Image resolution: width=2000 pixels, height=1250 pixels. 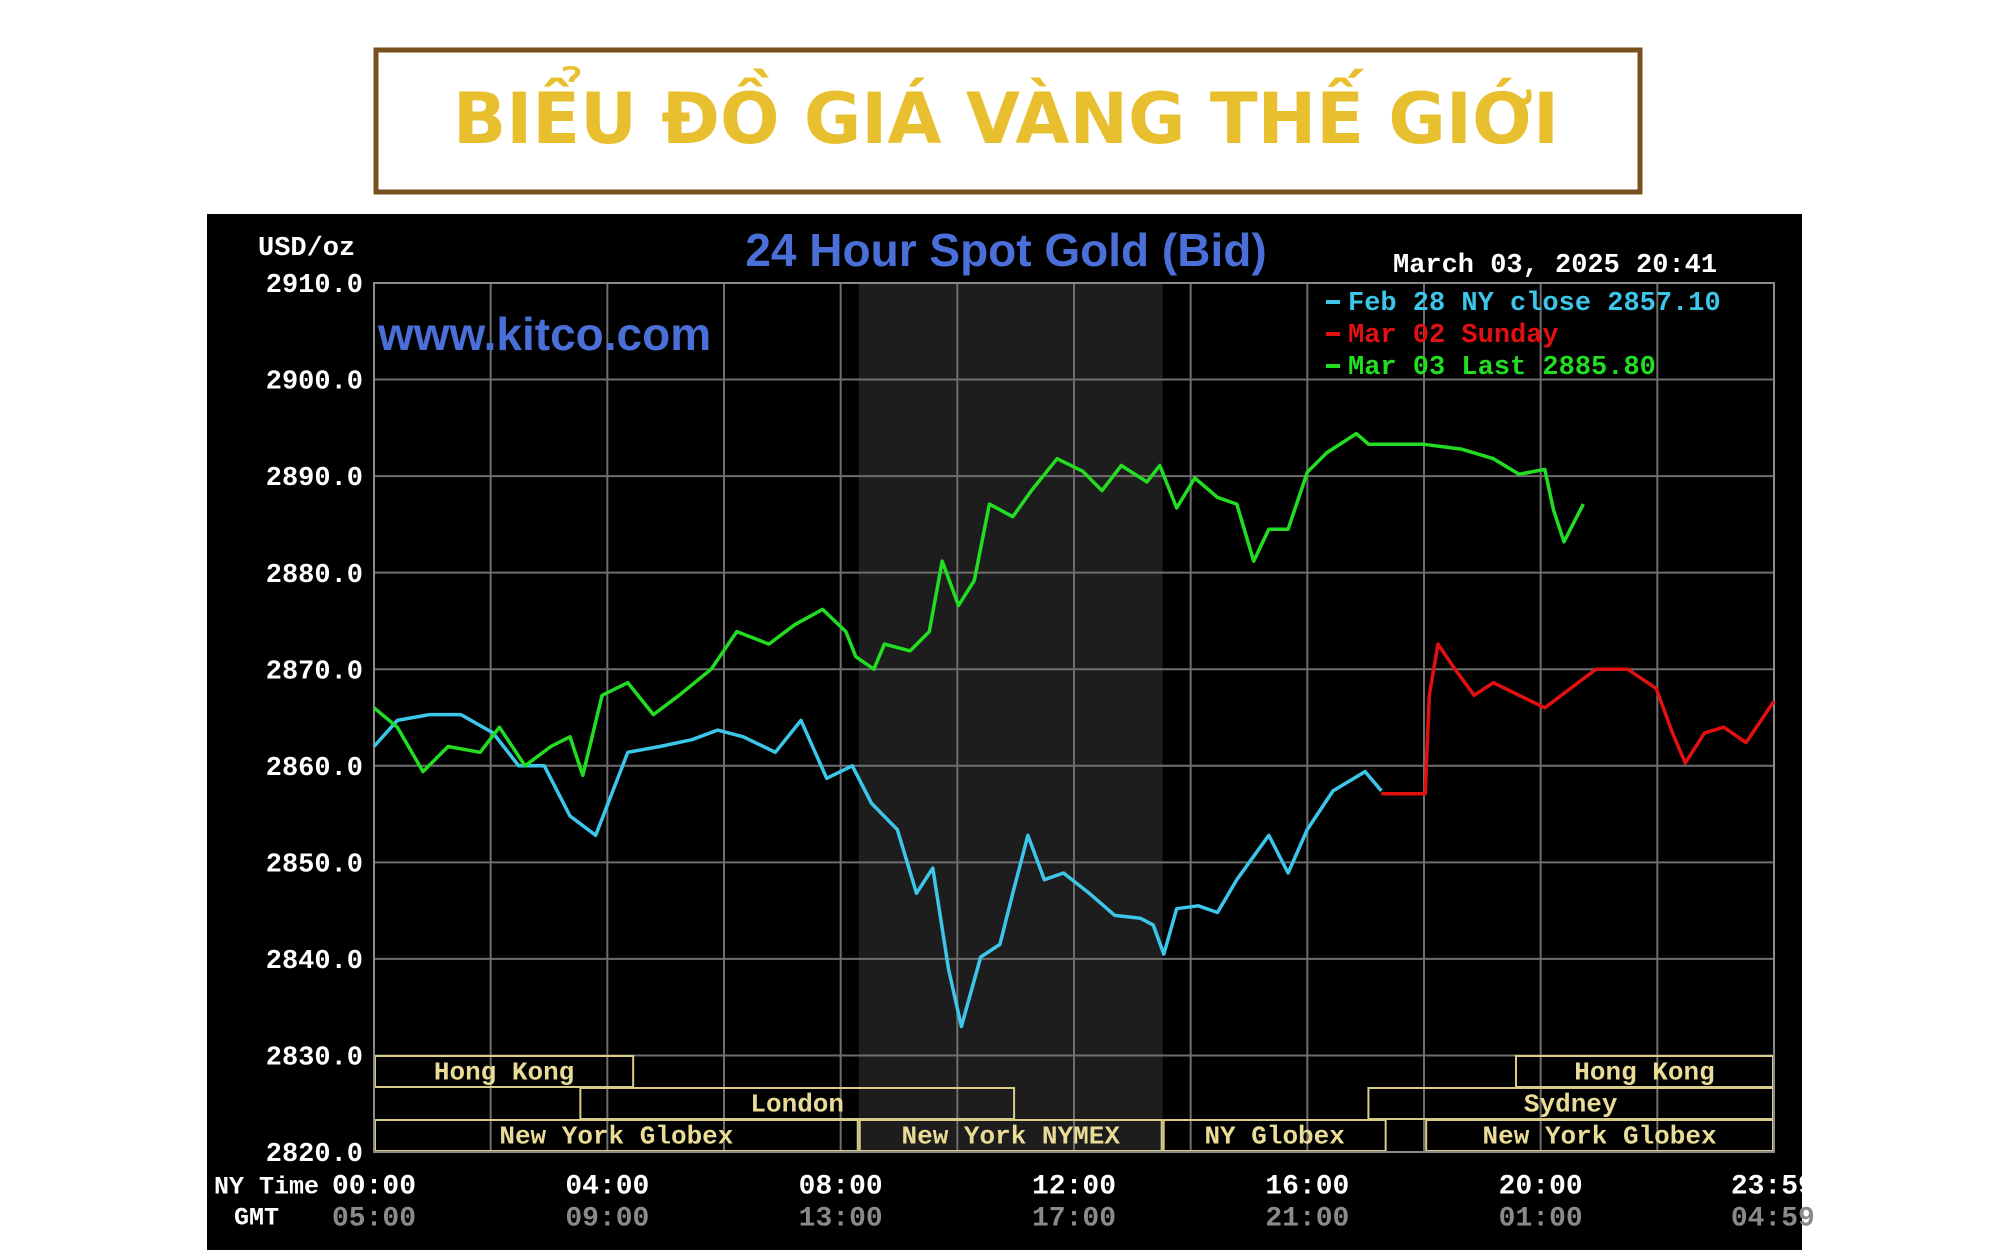 I want to click on y-tick-label: 2870.0, so click(x=314, y=672).